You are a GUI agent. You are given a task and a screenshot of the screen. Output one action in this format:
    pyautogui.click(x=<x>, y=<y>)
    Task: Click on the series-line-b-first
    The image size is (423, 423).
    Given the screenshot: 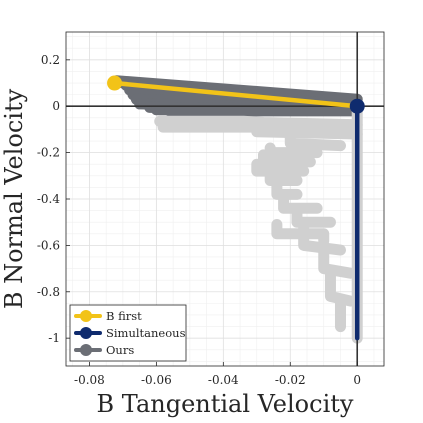 What is the action you would take?
    pyautogui.click(x=236, y=94)
    